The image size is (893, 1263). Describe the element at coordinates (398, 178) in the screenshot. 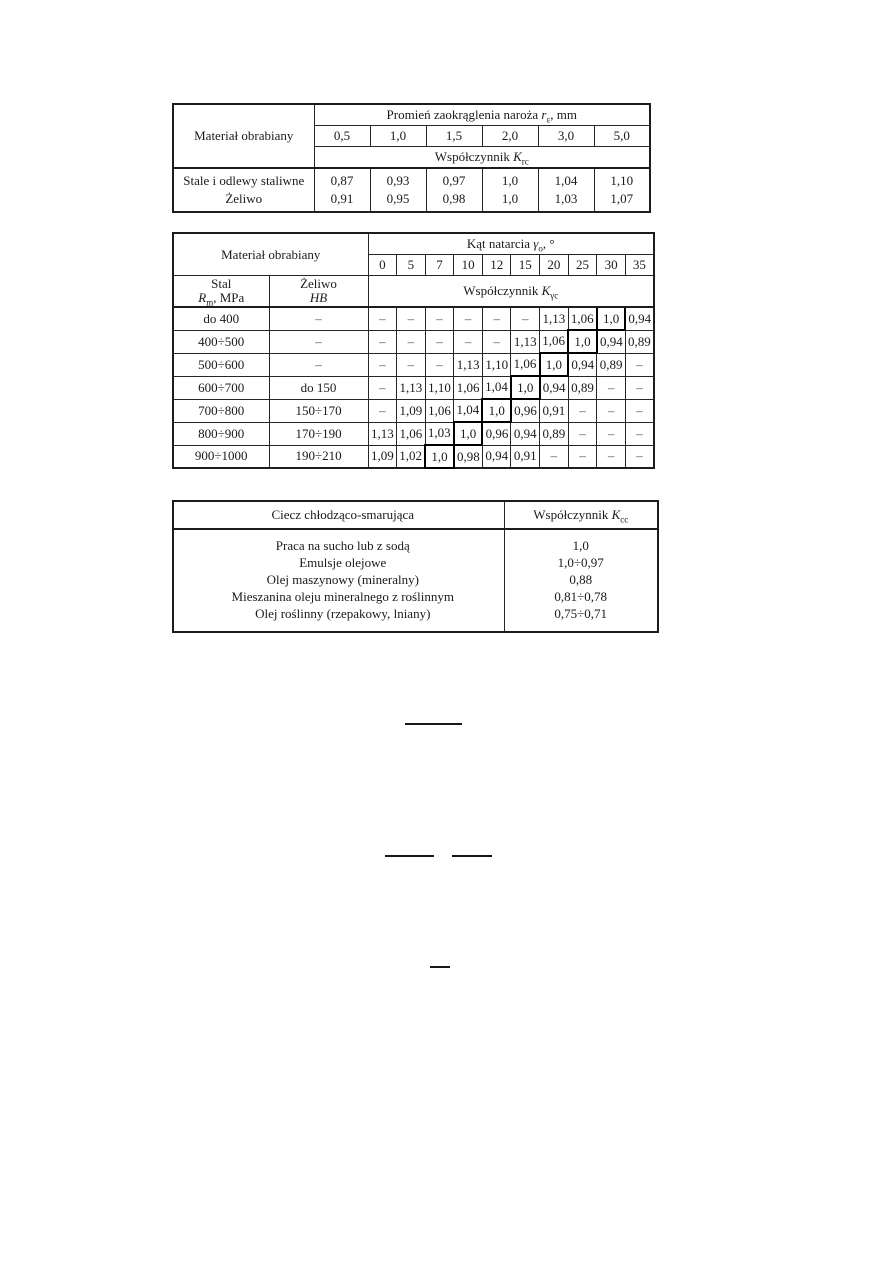

I see `value-cell: 0,93` at that location.